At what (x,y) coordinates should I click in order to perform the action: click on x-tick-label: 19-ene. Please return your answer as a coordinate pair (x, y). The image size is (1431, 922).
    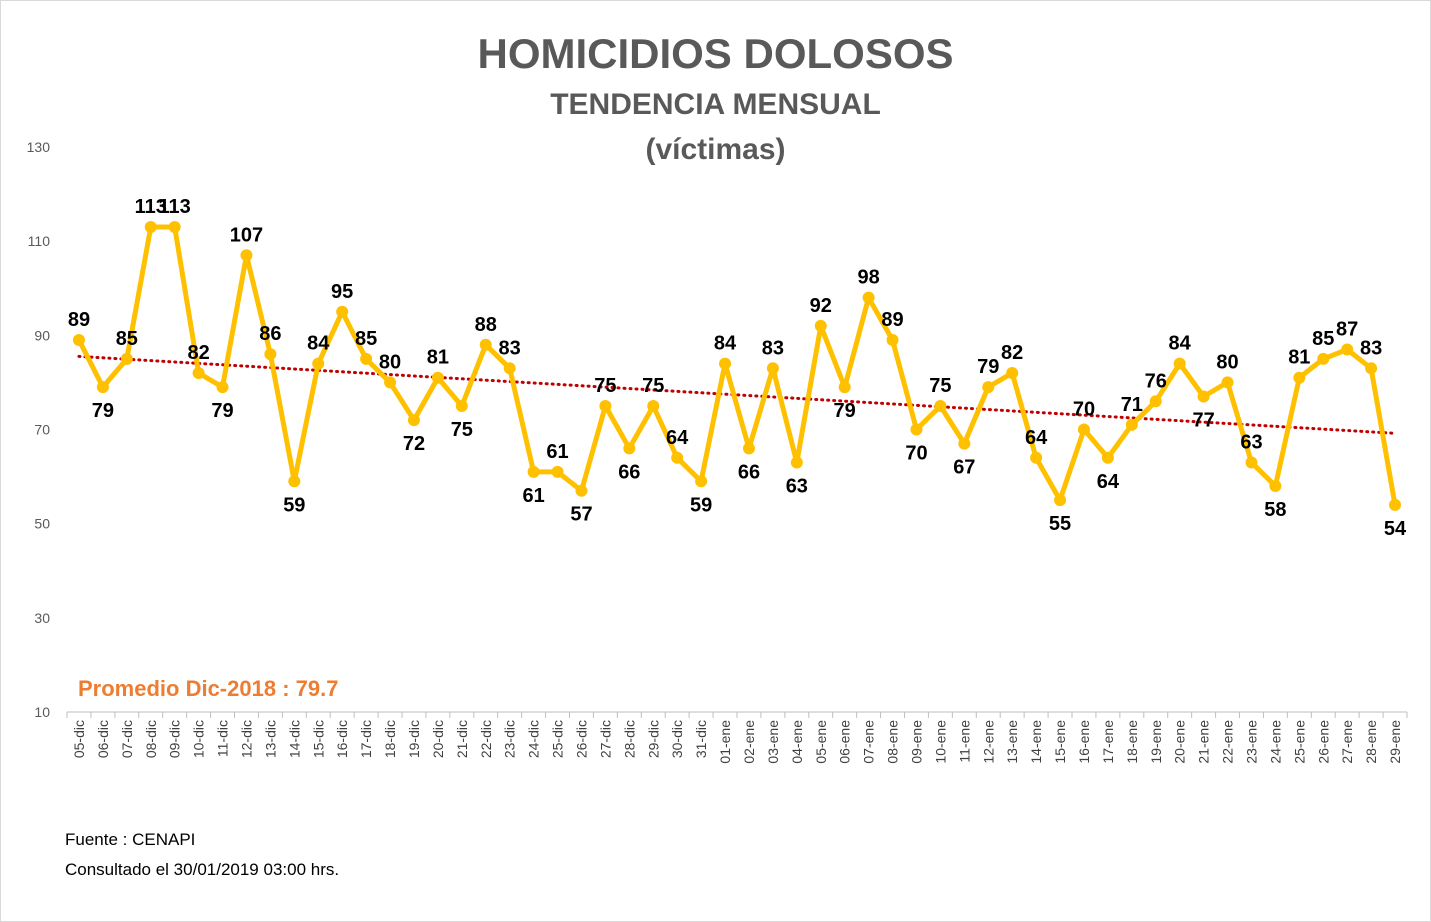
    Looking at the image, I should click on (1156, 742).